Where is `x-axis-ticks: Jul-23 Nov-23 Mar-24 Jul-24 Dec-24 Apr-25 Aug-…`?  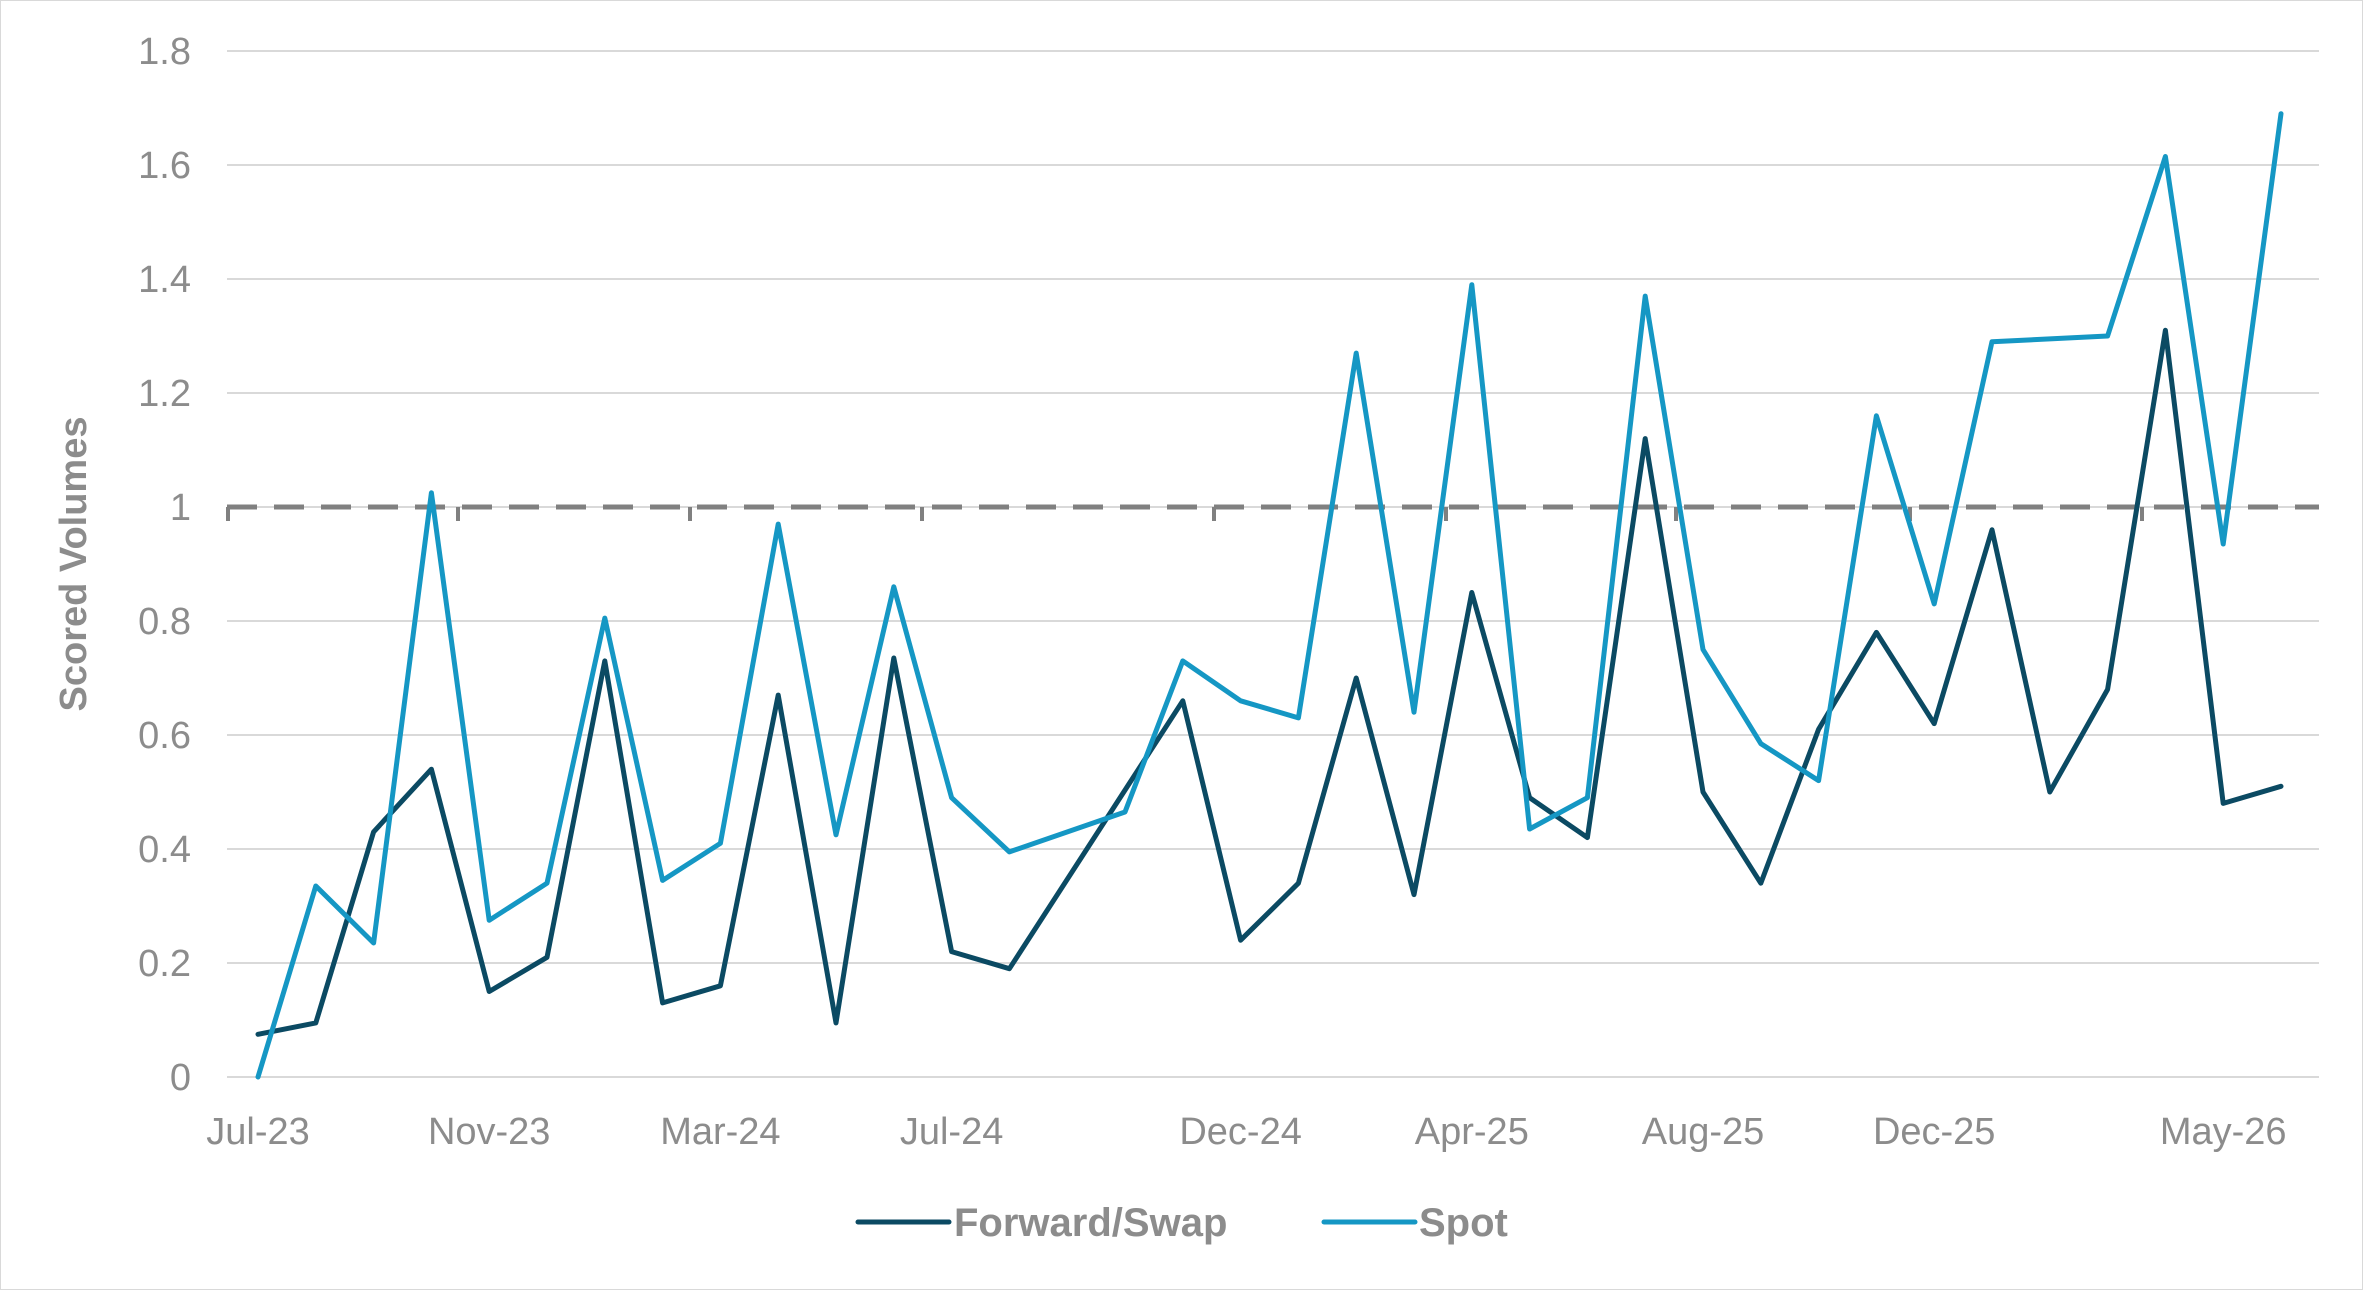
x-axis-ticks: Jul-23 Nov-23 Mar-24 Jul-24 Dec-24 Apr-25 Aug-… is located at coordinates (1246, 1132).